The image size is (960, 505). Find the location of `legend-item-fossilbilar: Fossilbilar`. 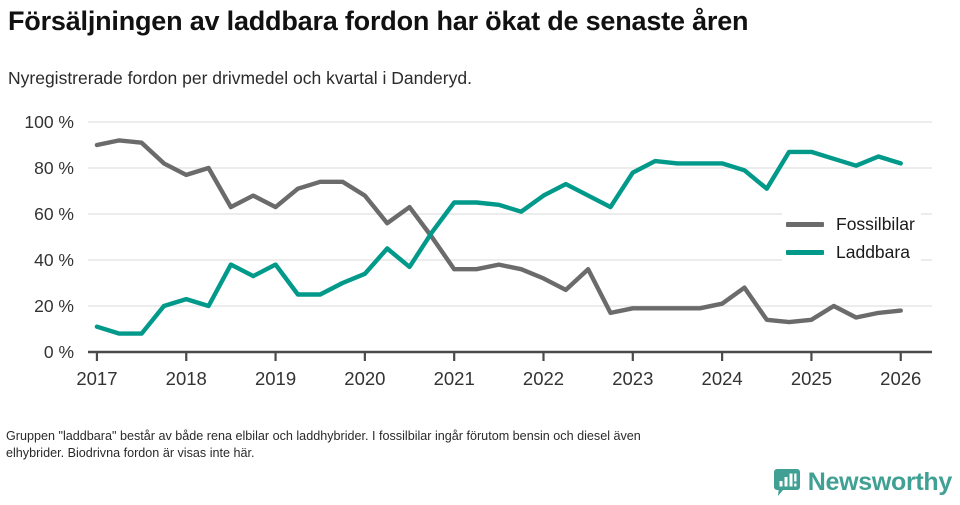

legend-item-fossilbilar: Fossilbilar is located at coordinates (850, 224).